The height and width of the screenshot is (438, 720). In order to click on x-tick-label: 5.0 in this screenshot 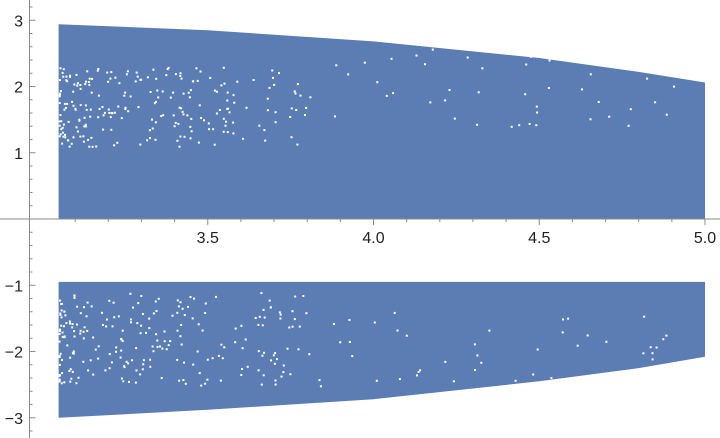, I will do `click(705, 238)`.